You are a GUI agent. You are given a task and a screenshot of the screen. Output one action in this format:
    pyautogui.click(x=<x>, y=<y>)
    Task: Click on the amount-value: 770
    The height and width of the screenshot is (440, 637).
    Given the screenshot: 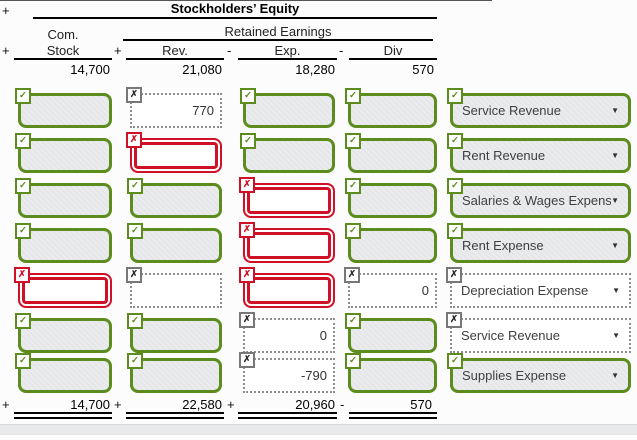 What is the action you would take?
    pyautogui.click(x=203, y=110)
    